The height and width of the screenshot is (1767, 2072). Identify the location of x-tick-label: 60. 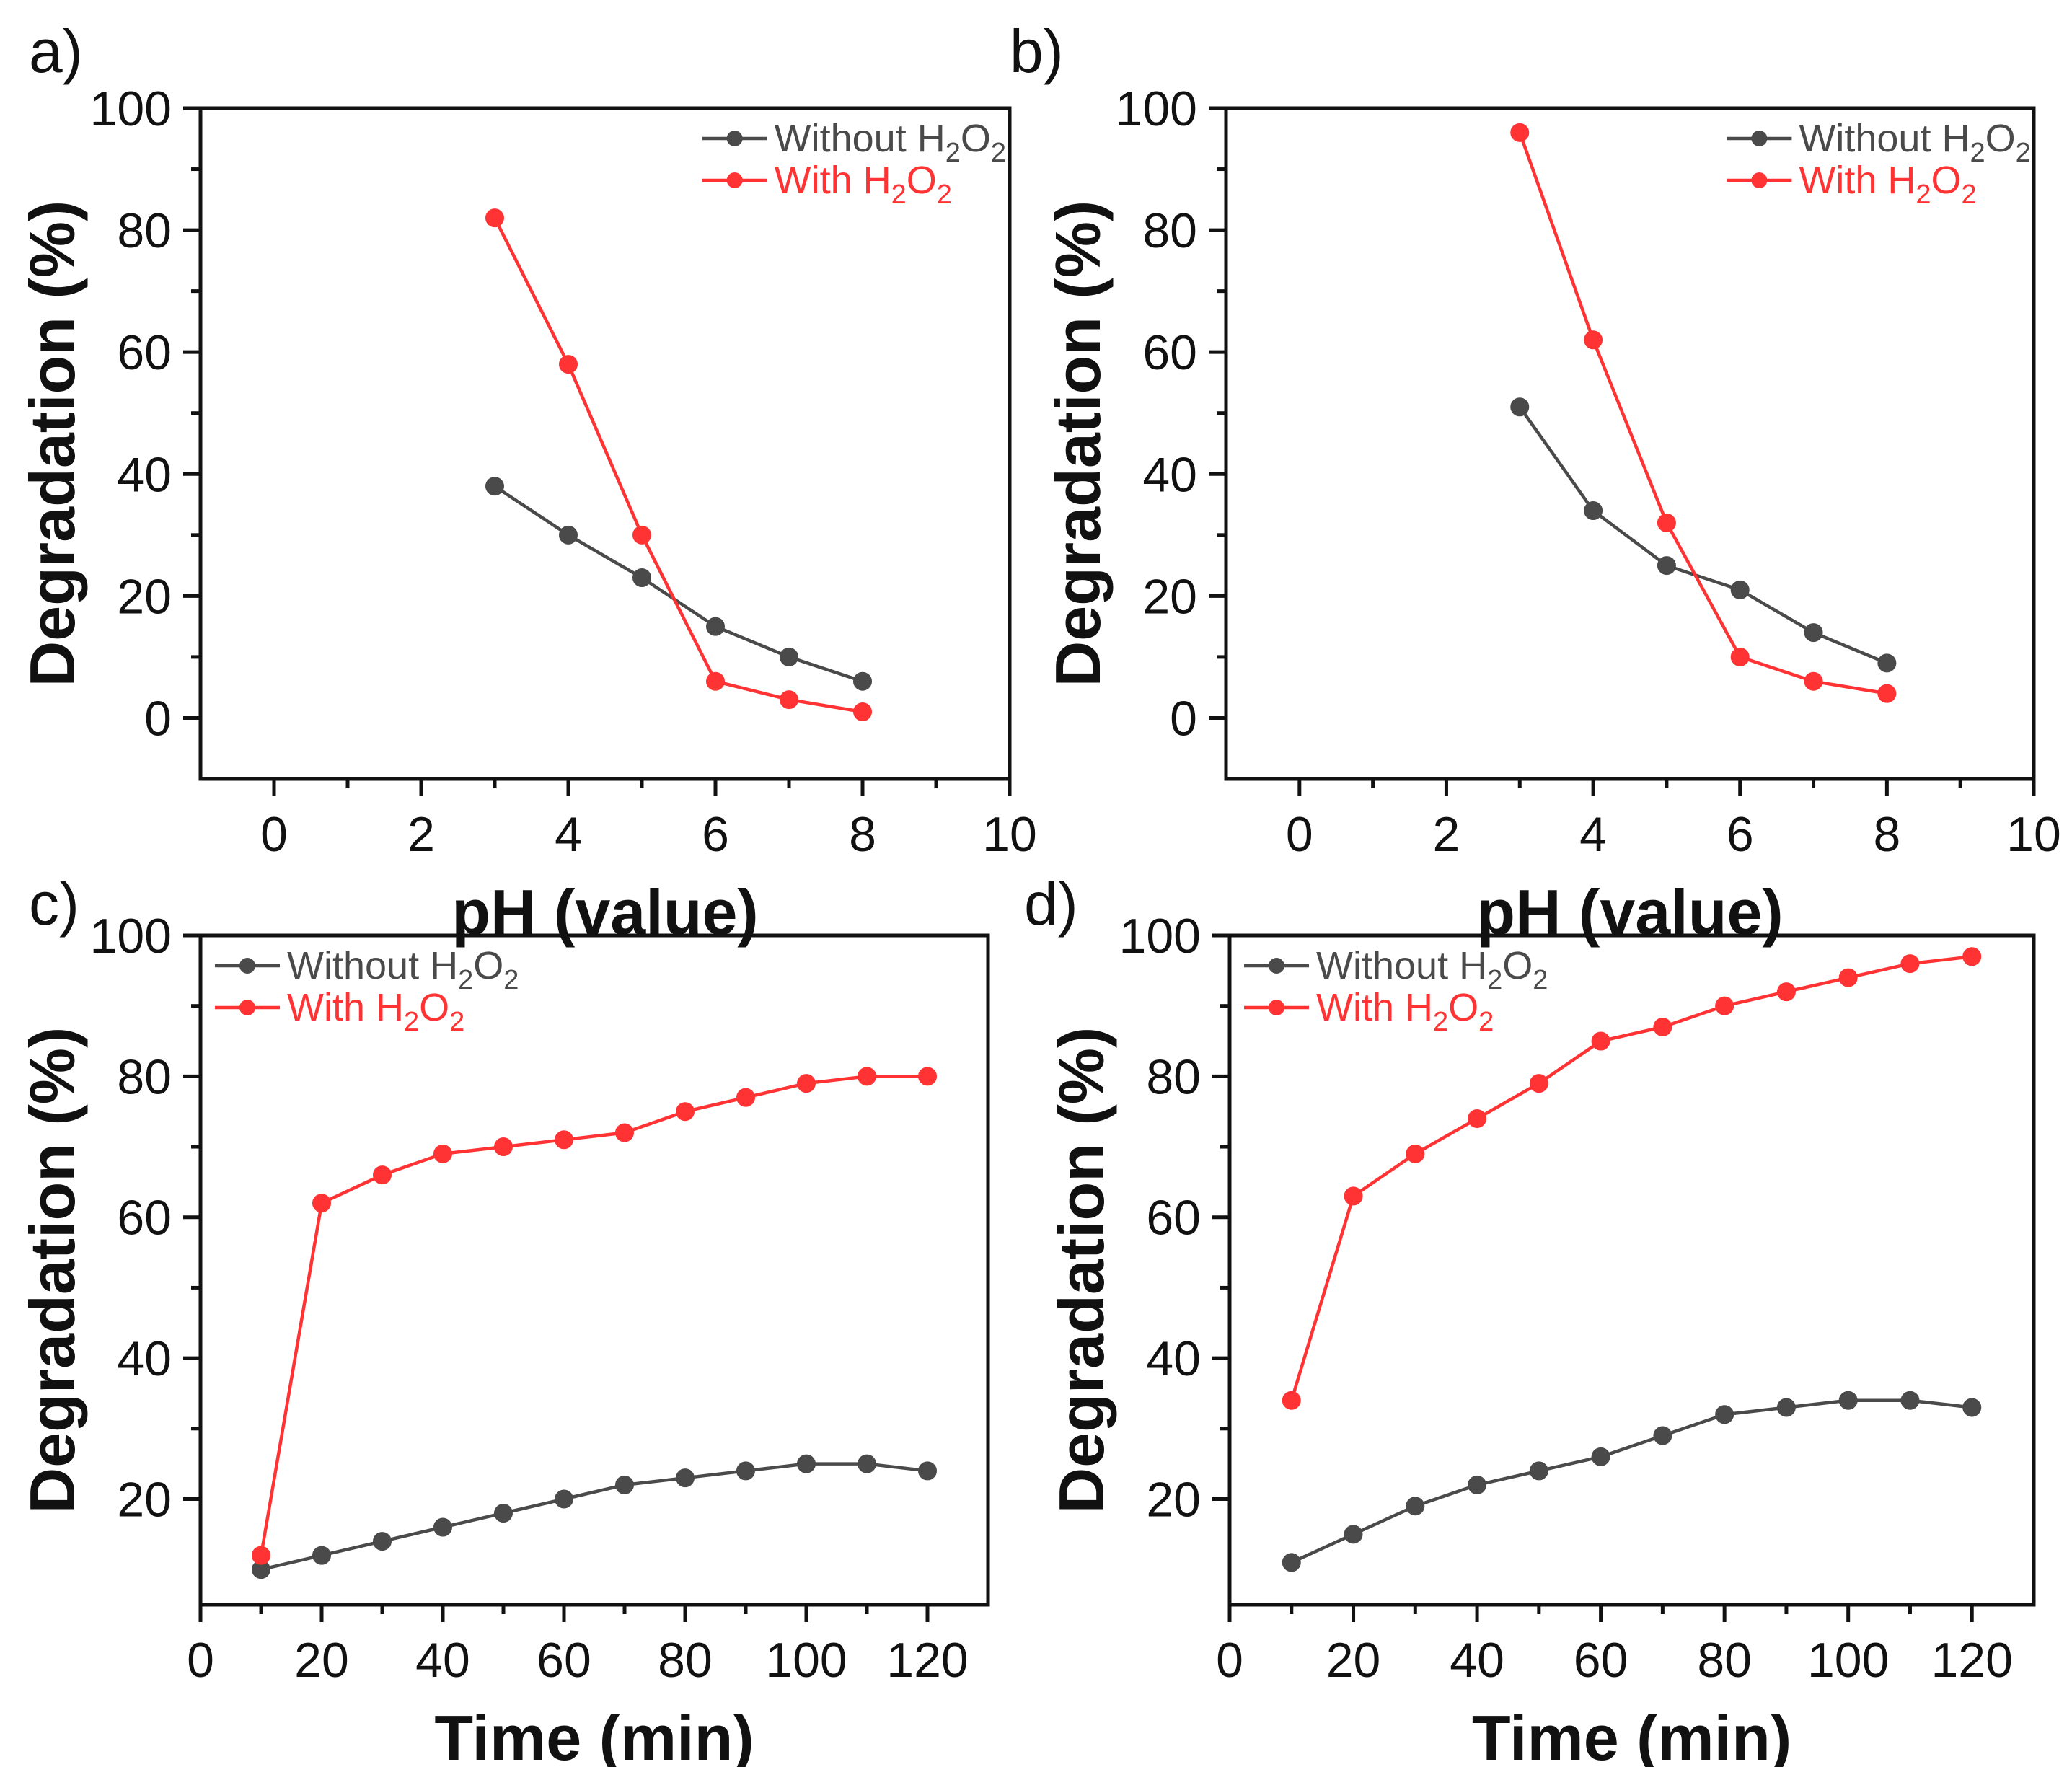
(1601, 1660).